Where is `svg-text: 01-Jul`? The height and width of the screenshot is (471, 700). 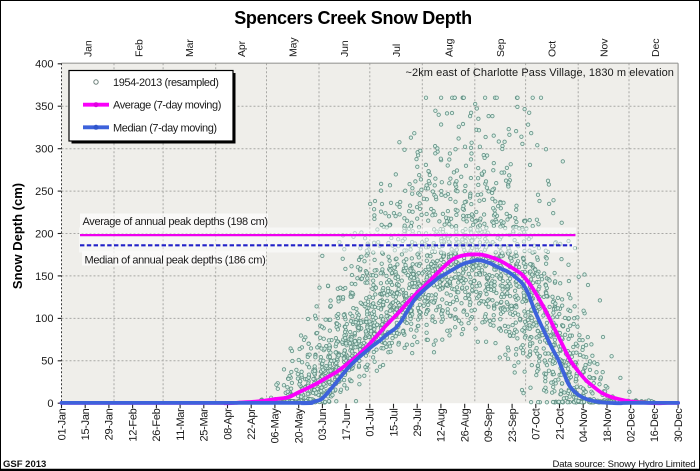
svg-text: 01-Jul is located at coordinates (371, 423).